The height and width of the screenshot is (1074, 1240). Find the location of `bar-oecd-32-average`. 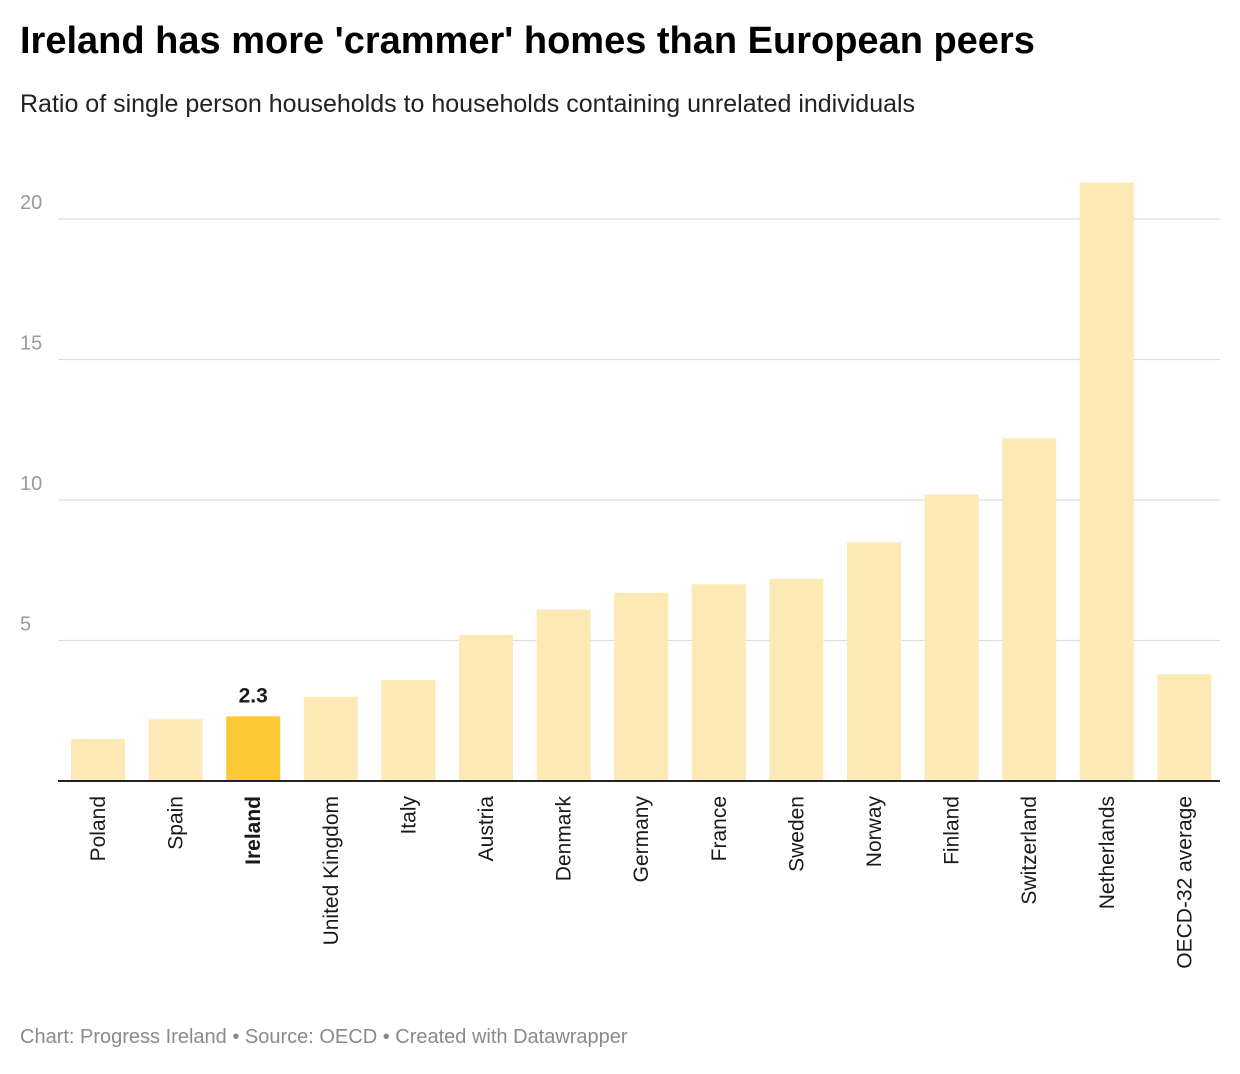

bar-oecd-32-average is located at coordinates (1184, 727).